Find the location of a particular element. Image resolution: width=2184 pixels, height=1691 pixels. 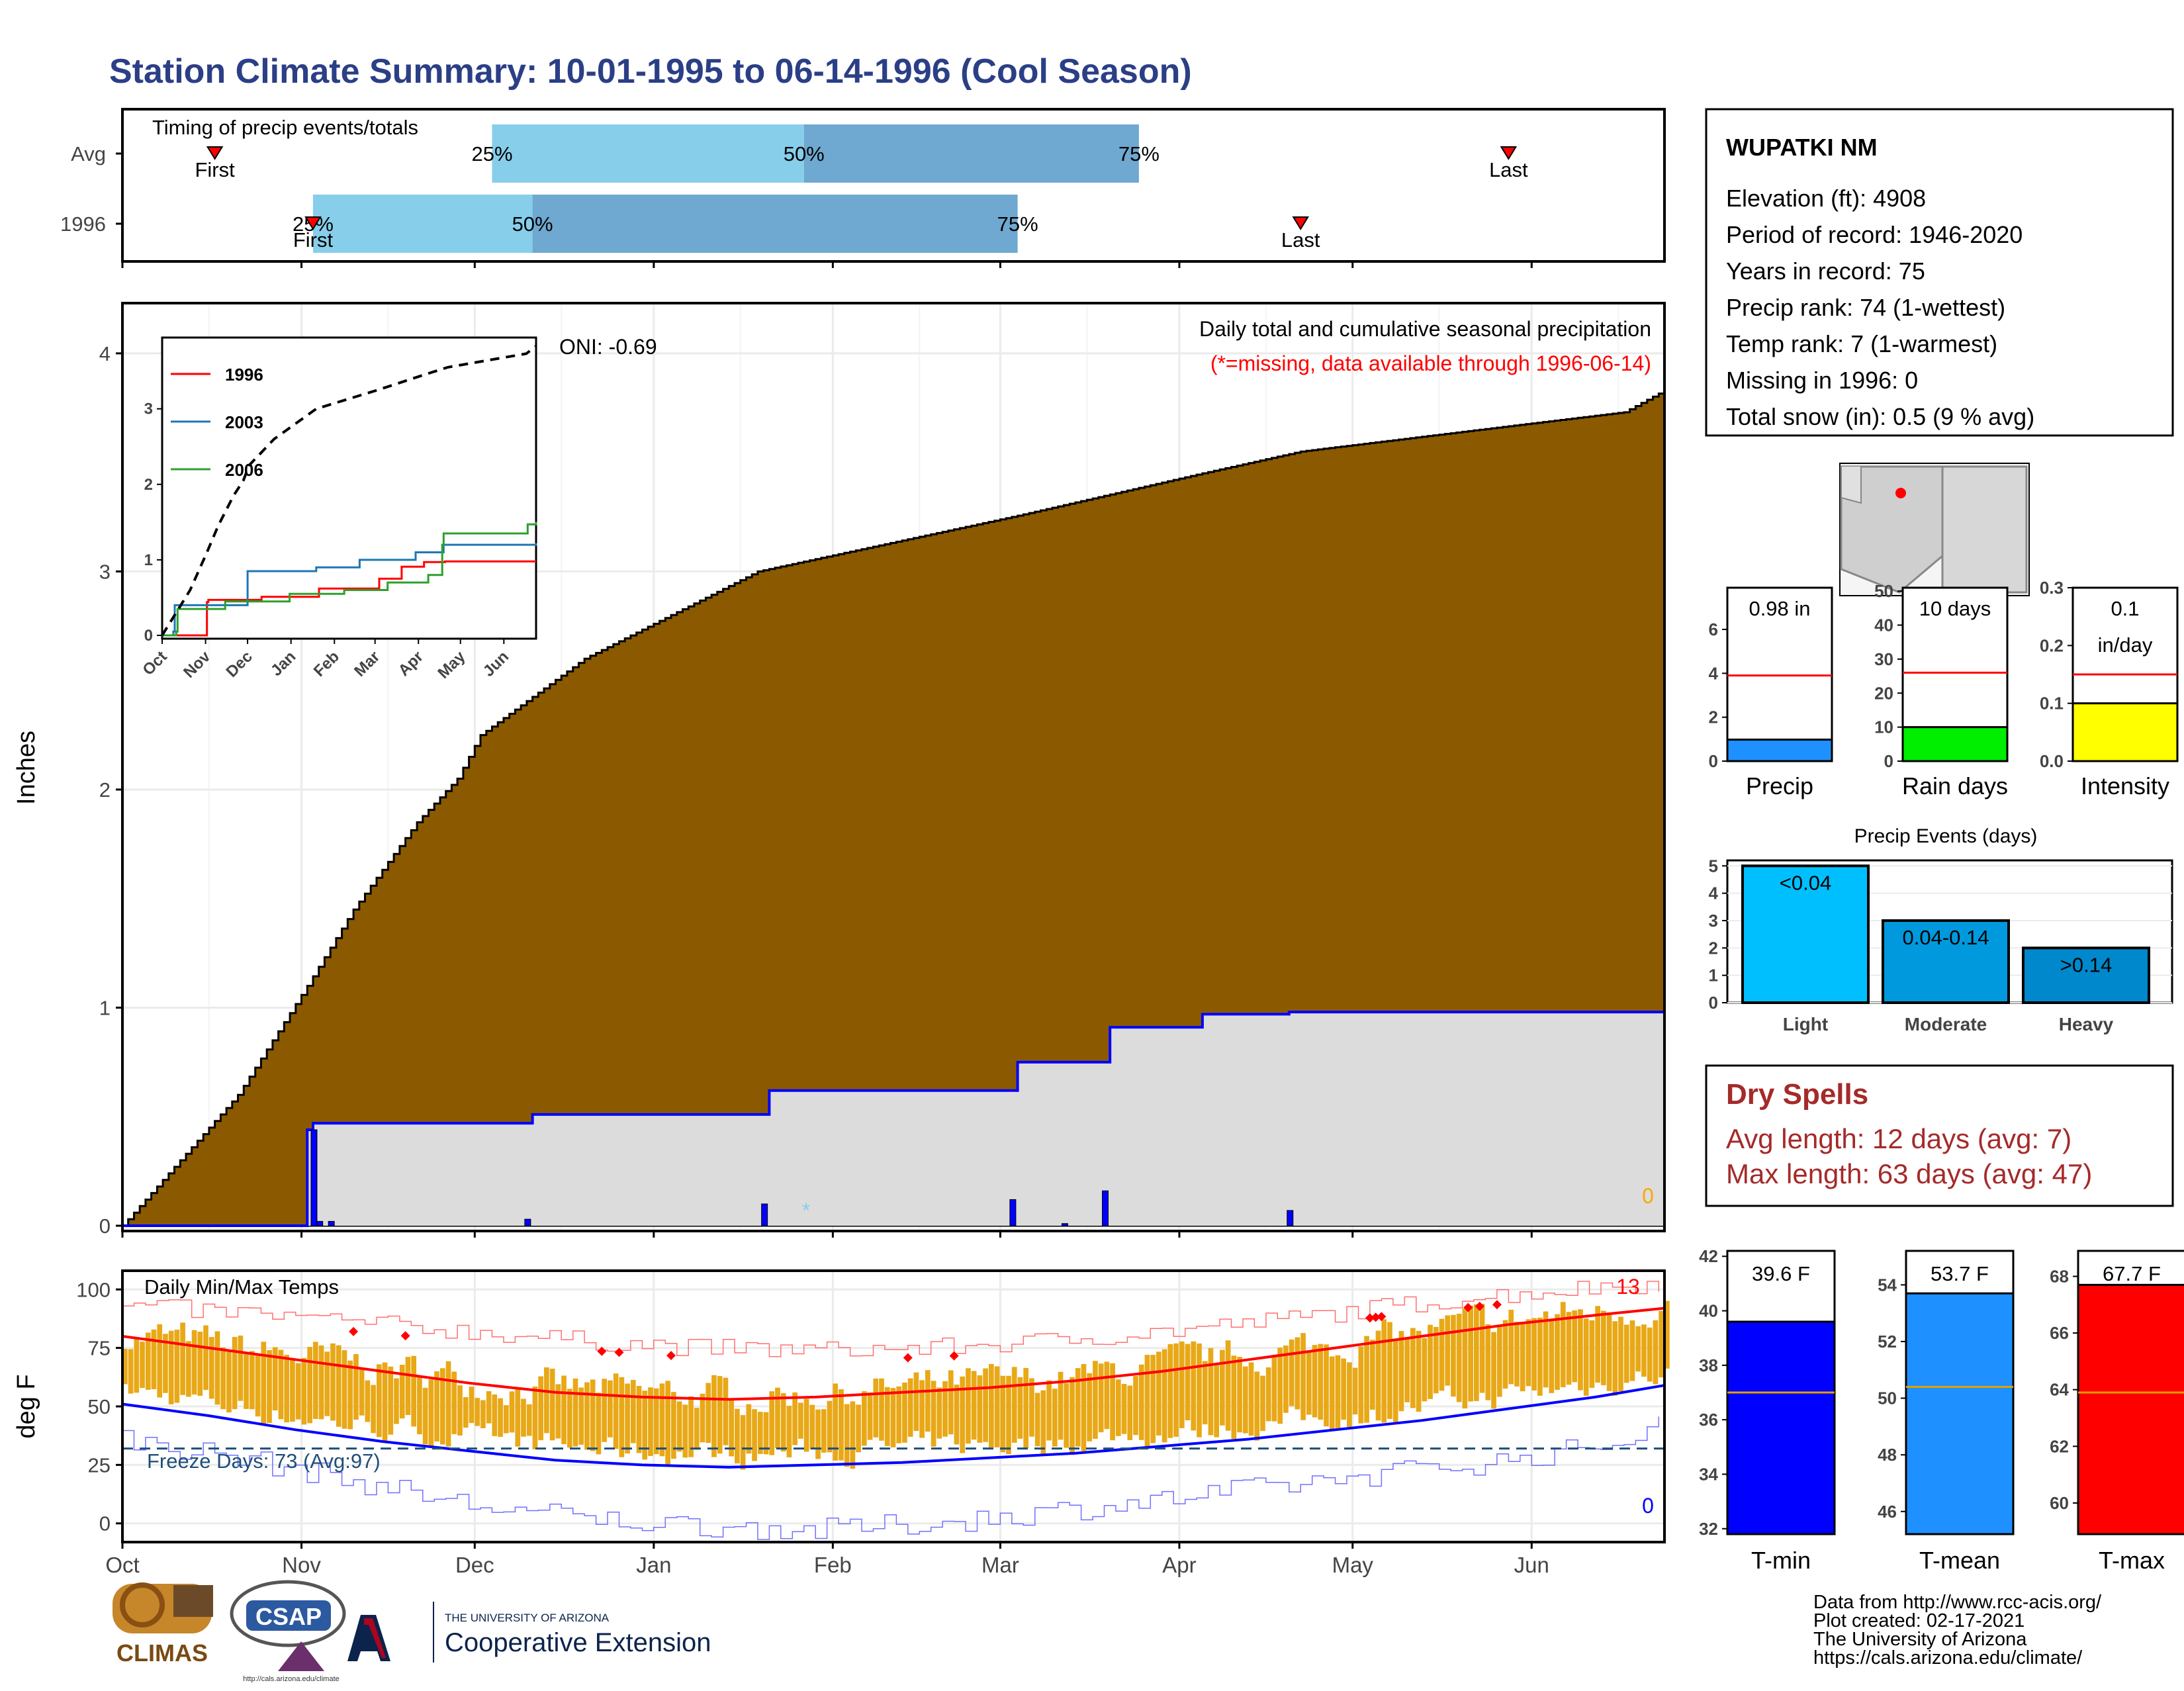

climas-logo-text: CLIMAS is located at coordinates (162, 1653).